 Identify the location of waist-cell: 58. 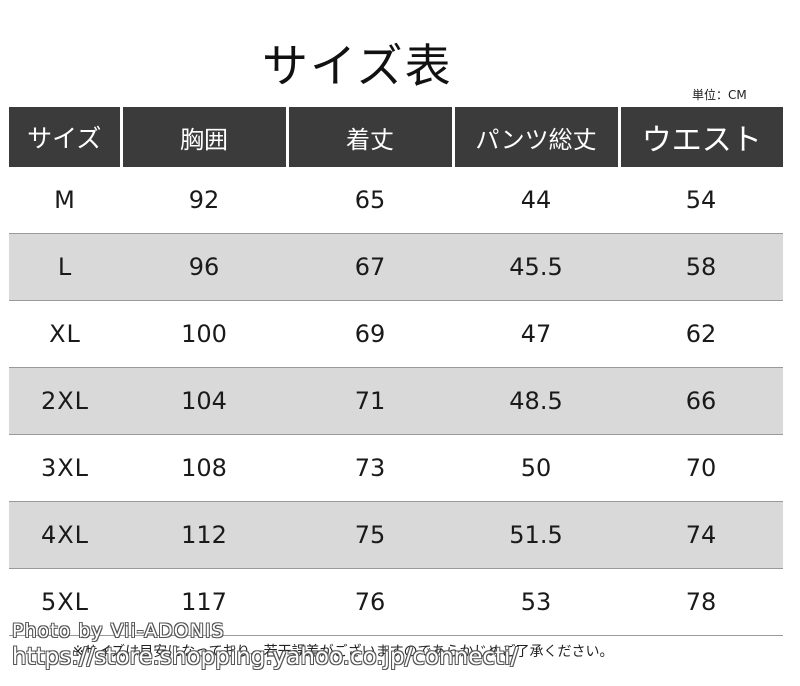
(701, 267).